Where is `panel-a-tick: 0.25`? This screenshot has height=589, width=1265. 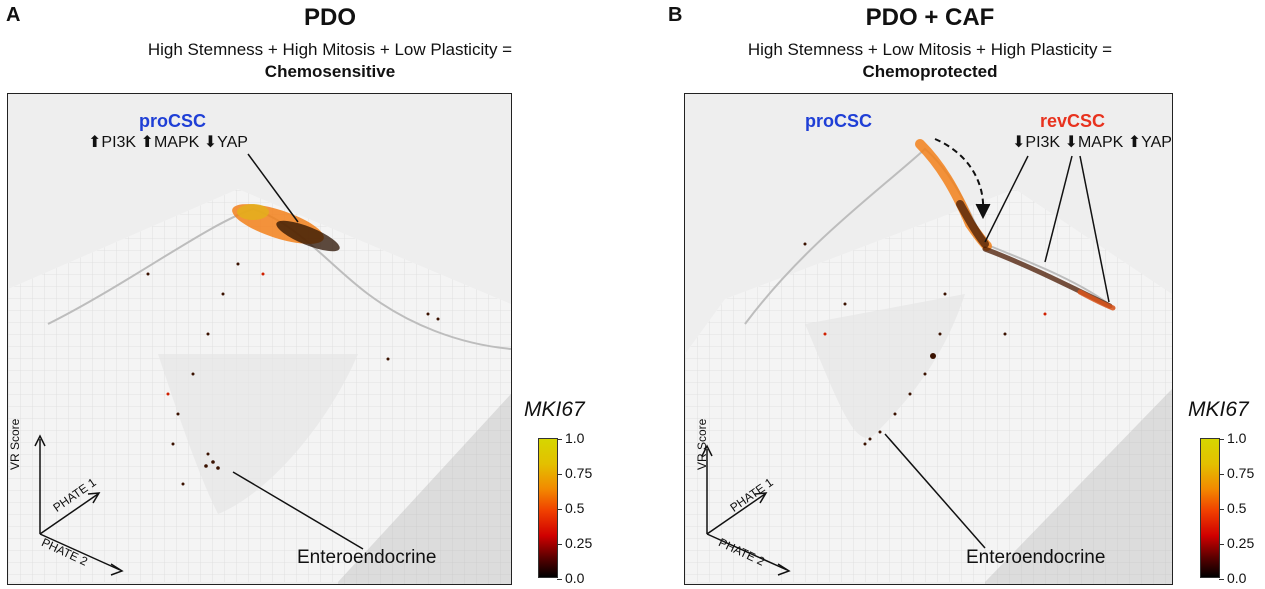
panel-a-tick: 0.25 is located at coordinates (574, 543).